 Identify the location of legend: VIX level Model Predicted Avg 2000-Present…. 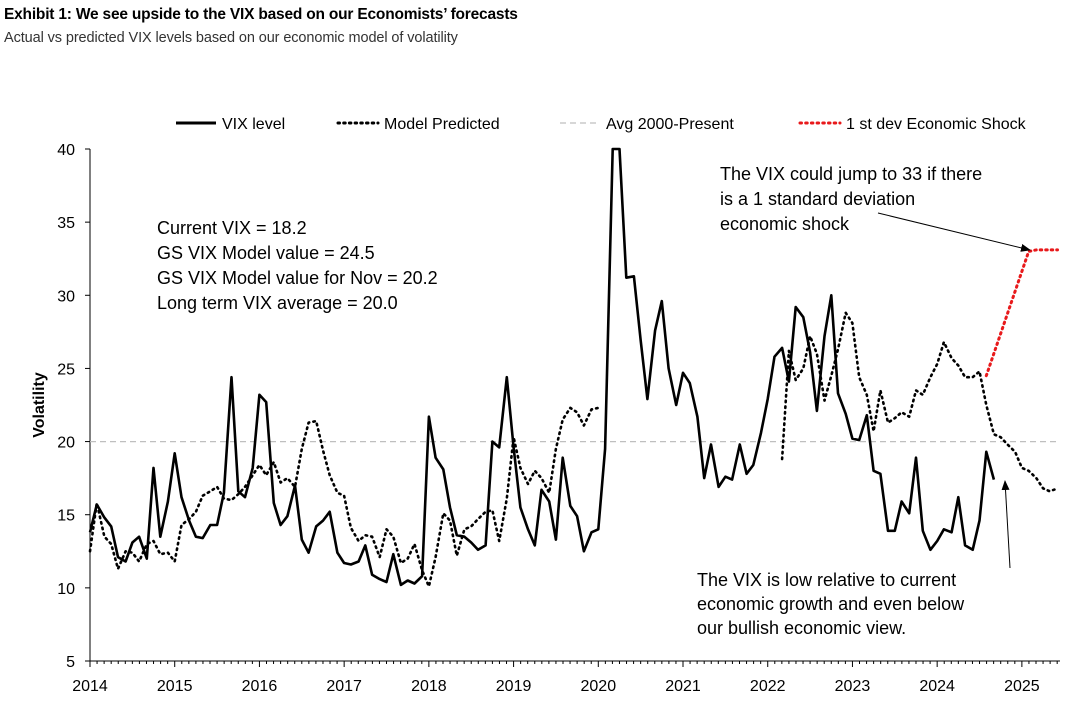
(601, 124).